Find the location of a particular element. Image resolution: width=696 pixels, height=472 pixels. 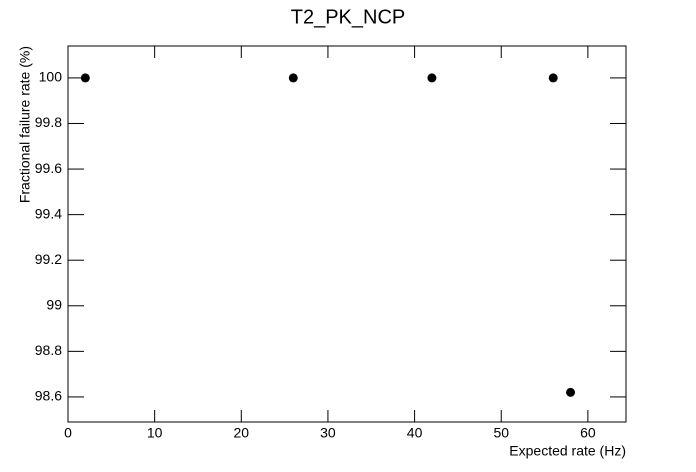

y-tick-label: 99 is located at coordinates (54, 304).